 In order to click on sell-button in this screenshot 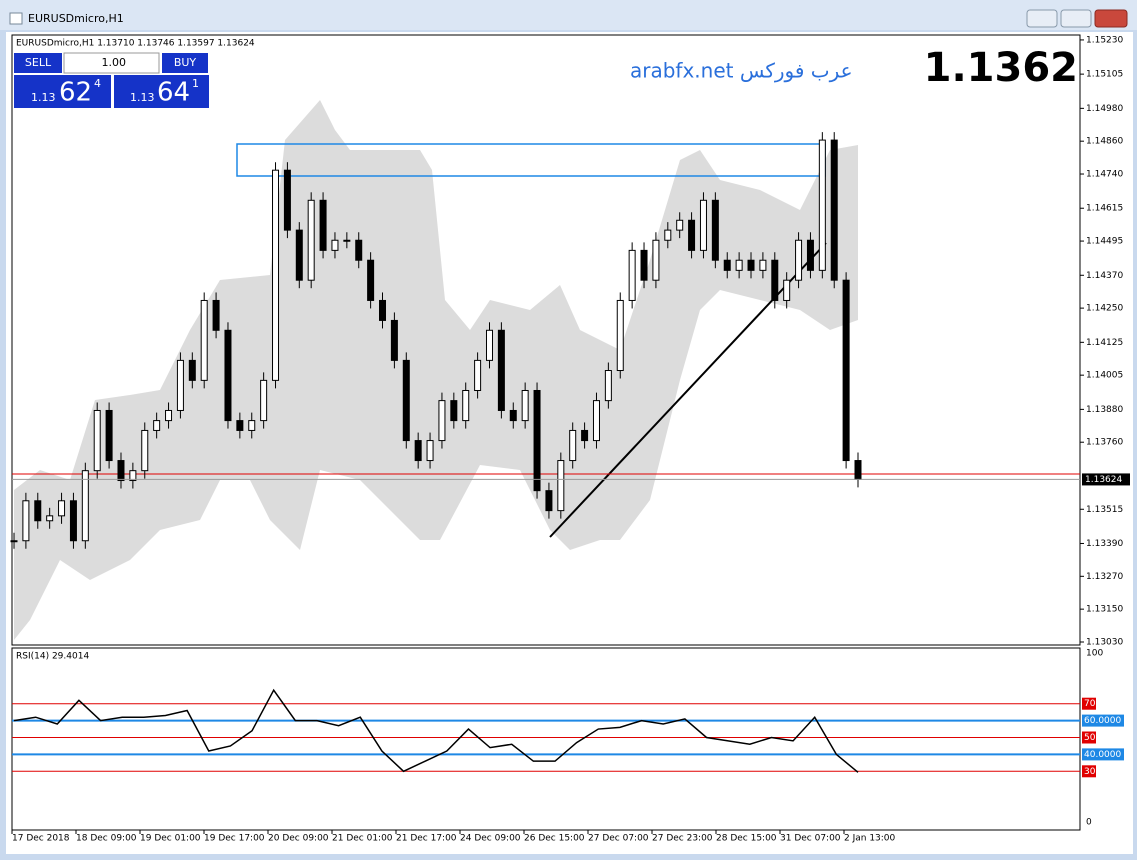, I will do `click(38, 63)`.